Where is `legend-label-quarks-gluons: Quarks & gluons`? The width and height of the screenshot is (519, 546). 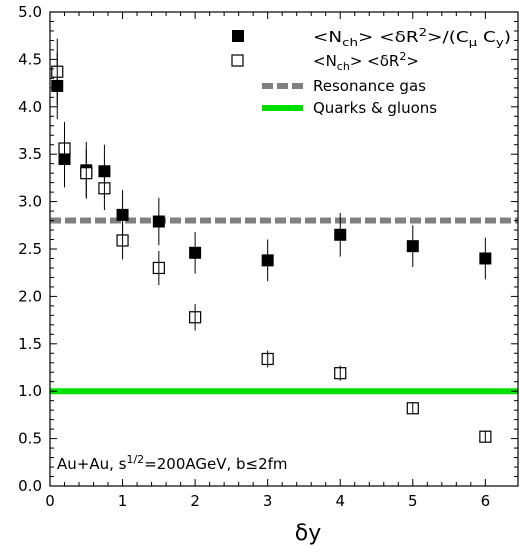
legend-label-quarks-gluons: Quarks & gluons is located at coordinates (375, 108).